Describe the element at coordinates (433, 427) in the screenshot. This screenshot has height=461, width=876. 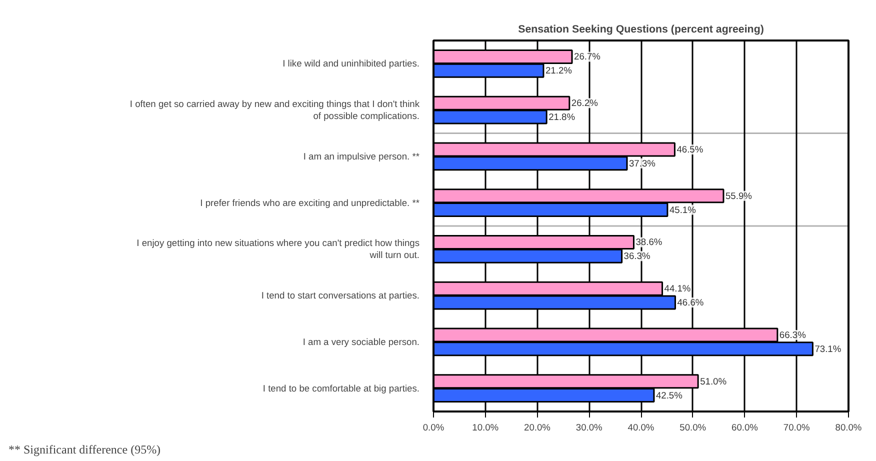
I see `x-tick-label: 0.0%` at that location.